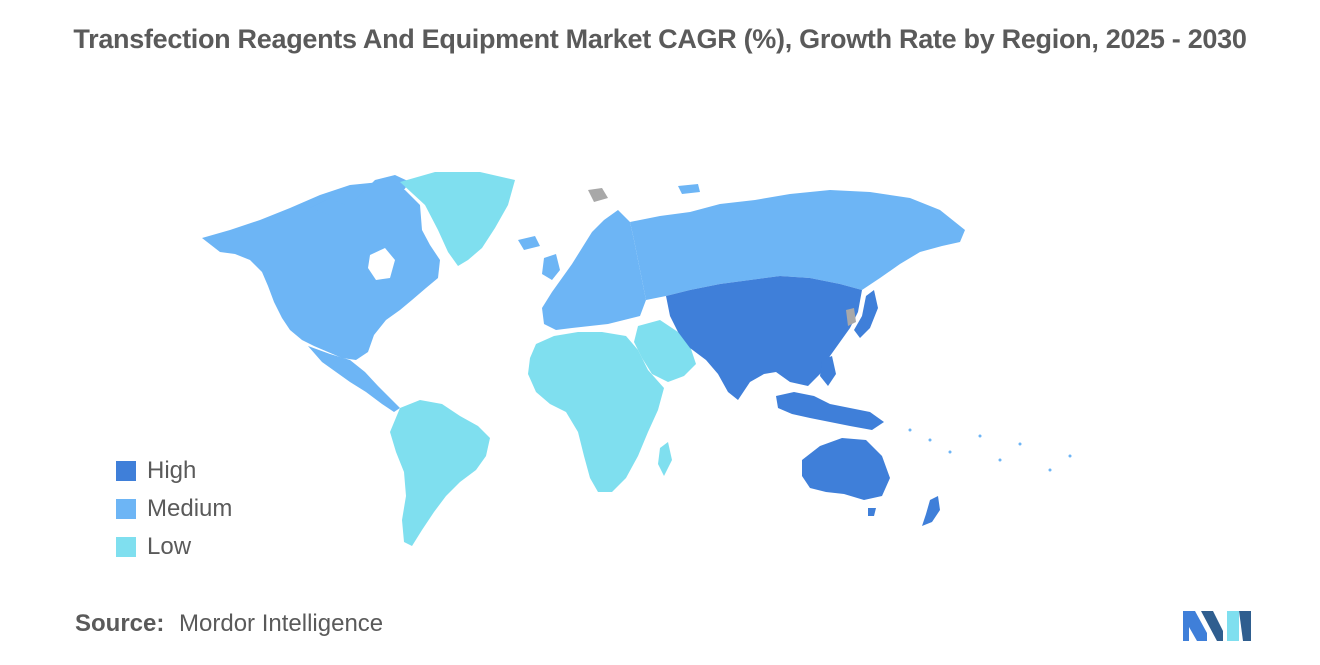 Image resolution: width=1320 pixels, height=665 pixels. Describe the element at coordinates (594, 270) in the screenshot. I see `region-europe` at that location.